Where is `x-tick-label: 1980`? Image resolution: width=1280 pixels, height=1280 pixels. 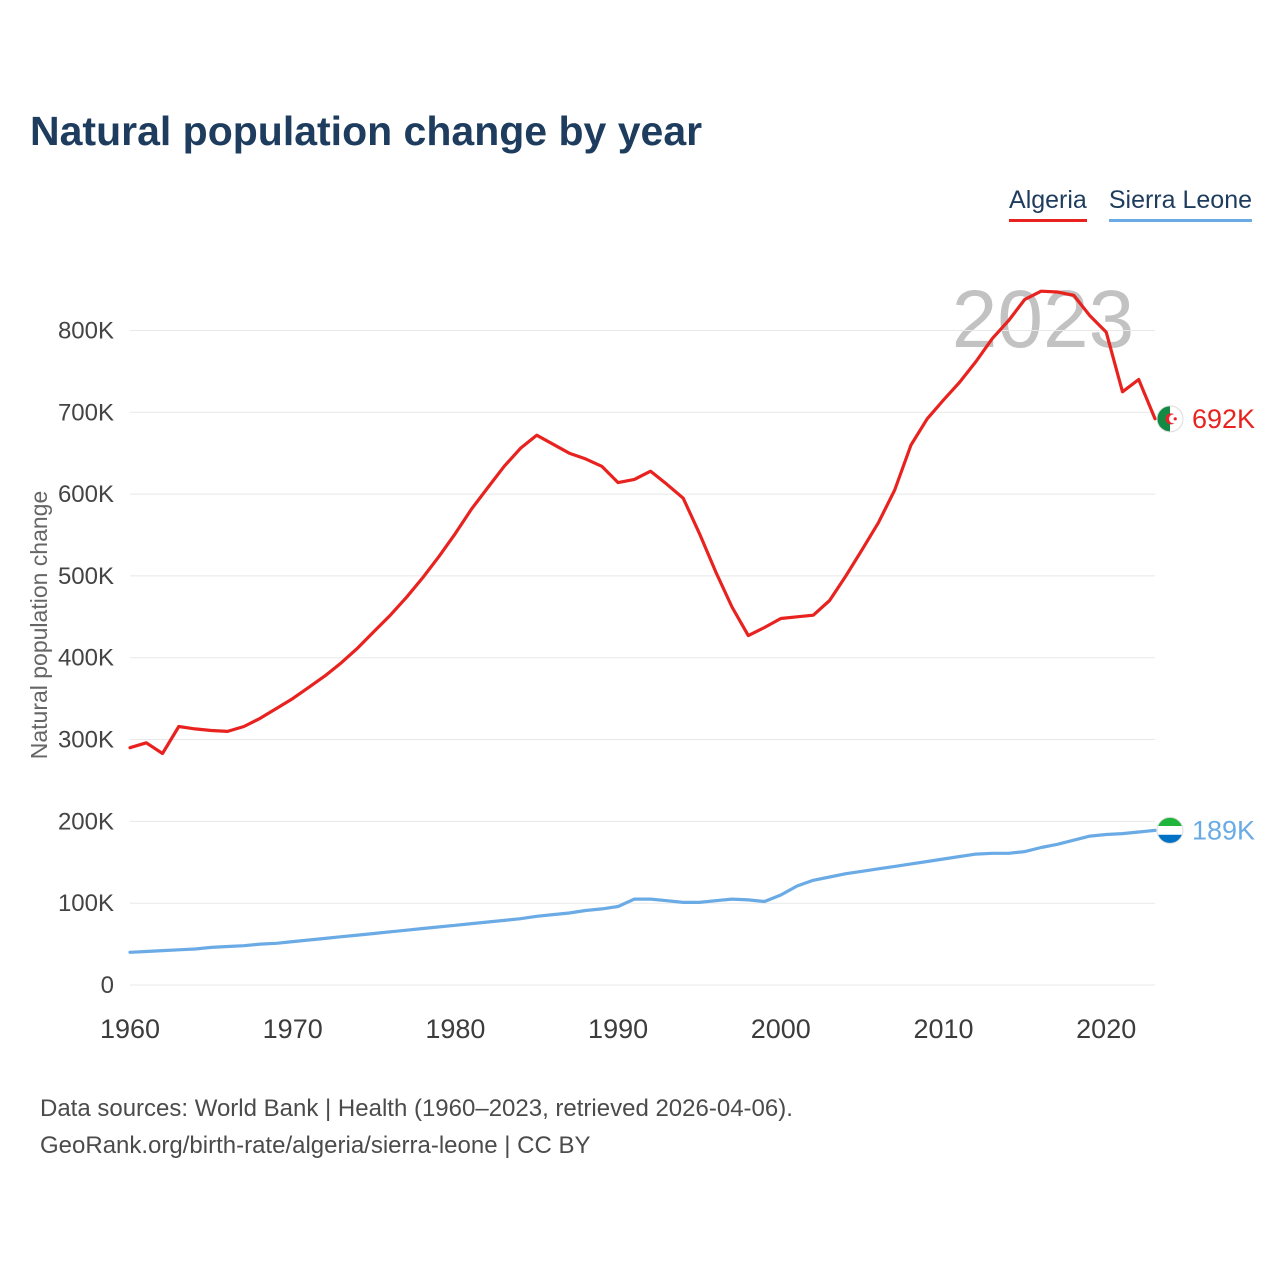 x-tick-label: 1980 is located at coordinates (455, 1029).